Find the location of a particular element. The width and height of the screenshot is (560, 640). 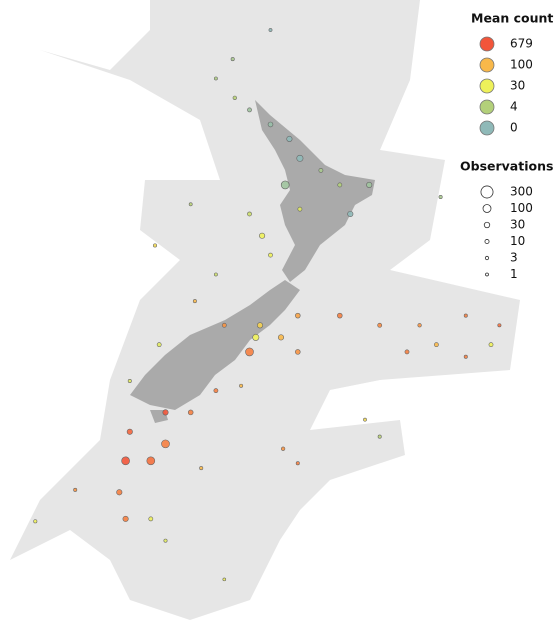

legend-label: 4 is located at coordinates (514, 107).